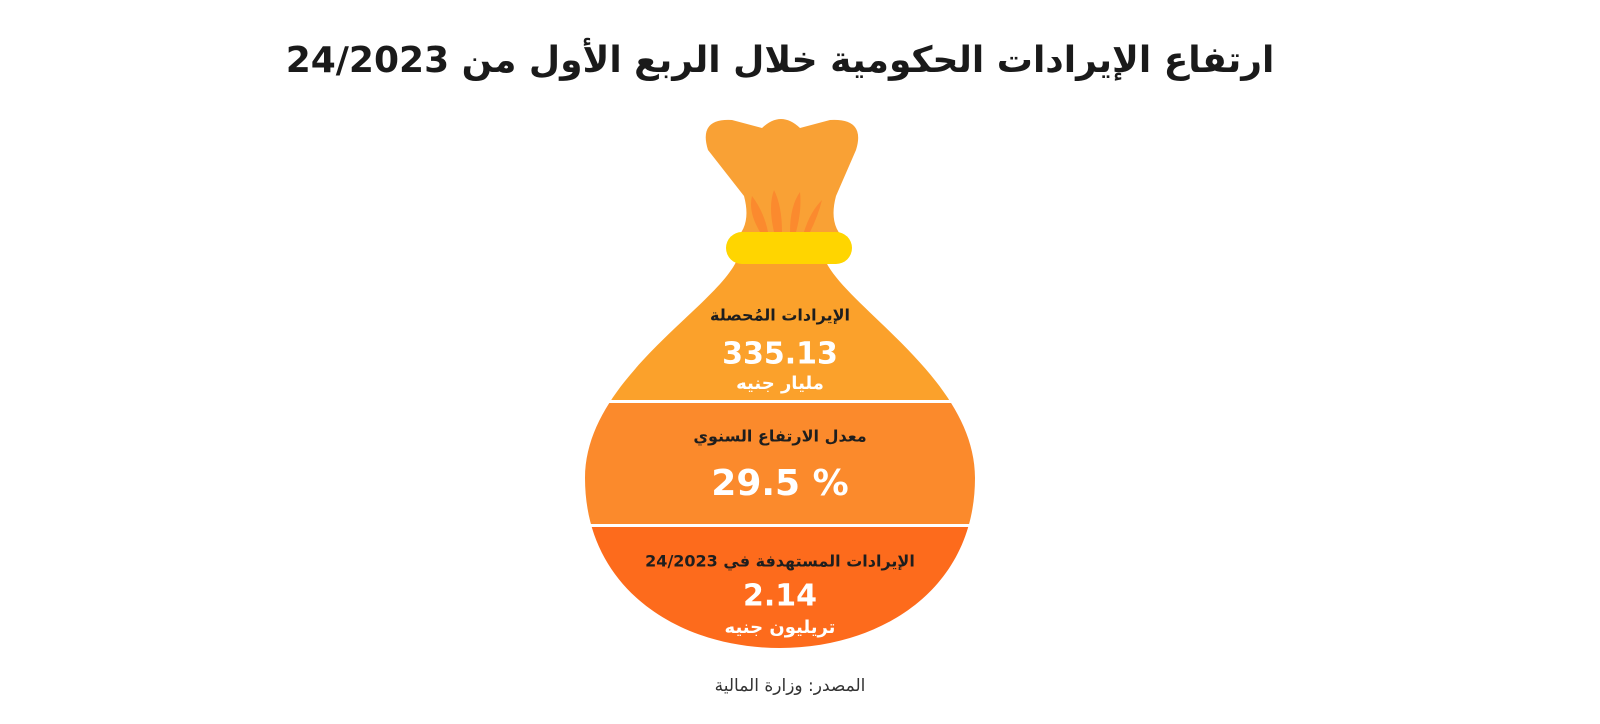 The image size is (1600, 724). Describe the element at coordinates (779, 437) in the screenshot. I see `section-label: معدل الارتفاع السنوي` at that location.